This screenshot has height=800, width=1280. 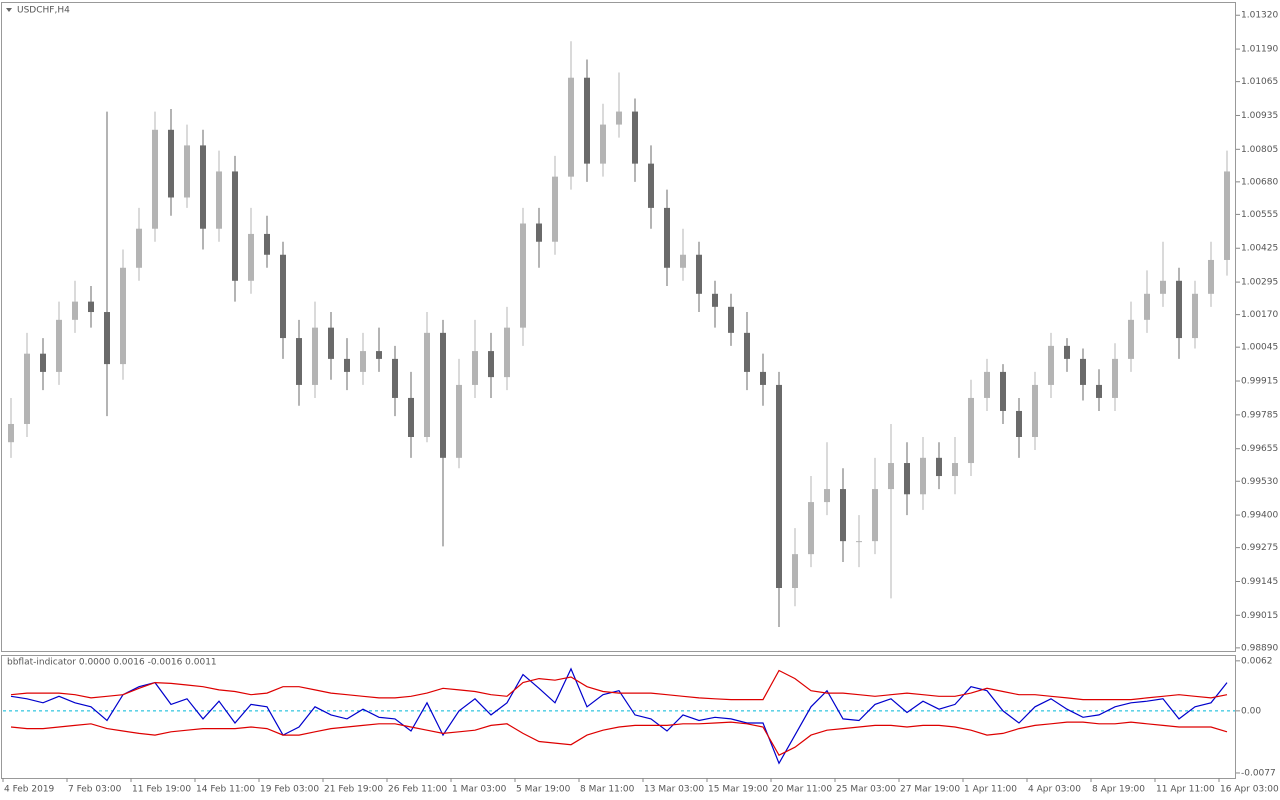 I want to click on x-tick-label: 25 Mar 03:00, so click(x=866, y=790).